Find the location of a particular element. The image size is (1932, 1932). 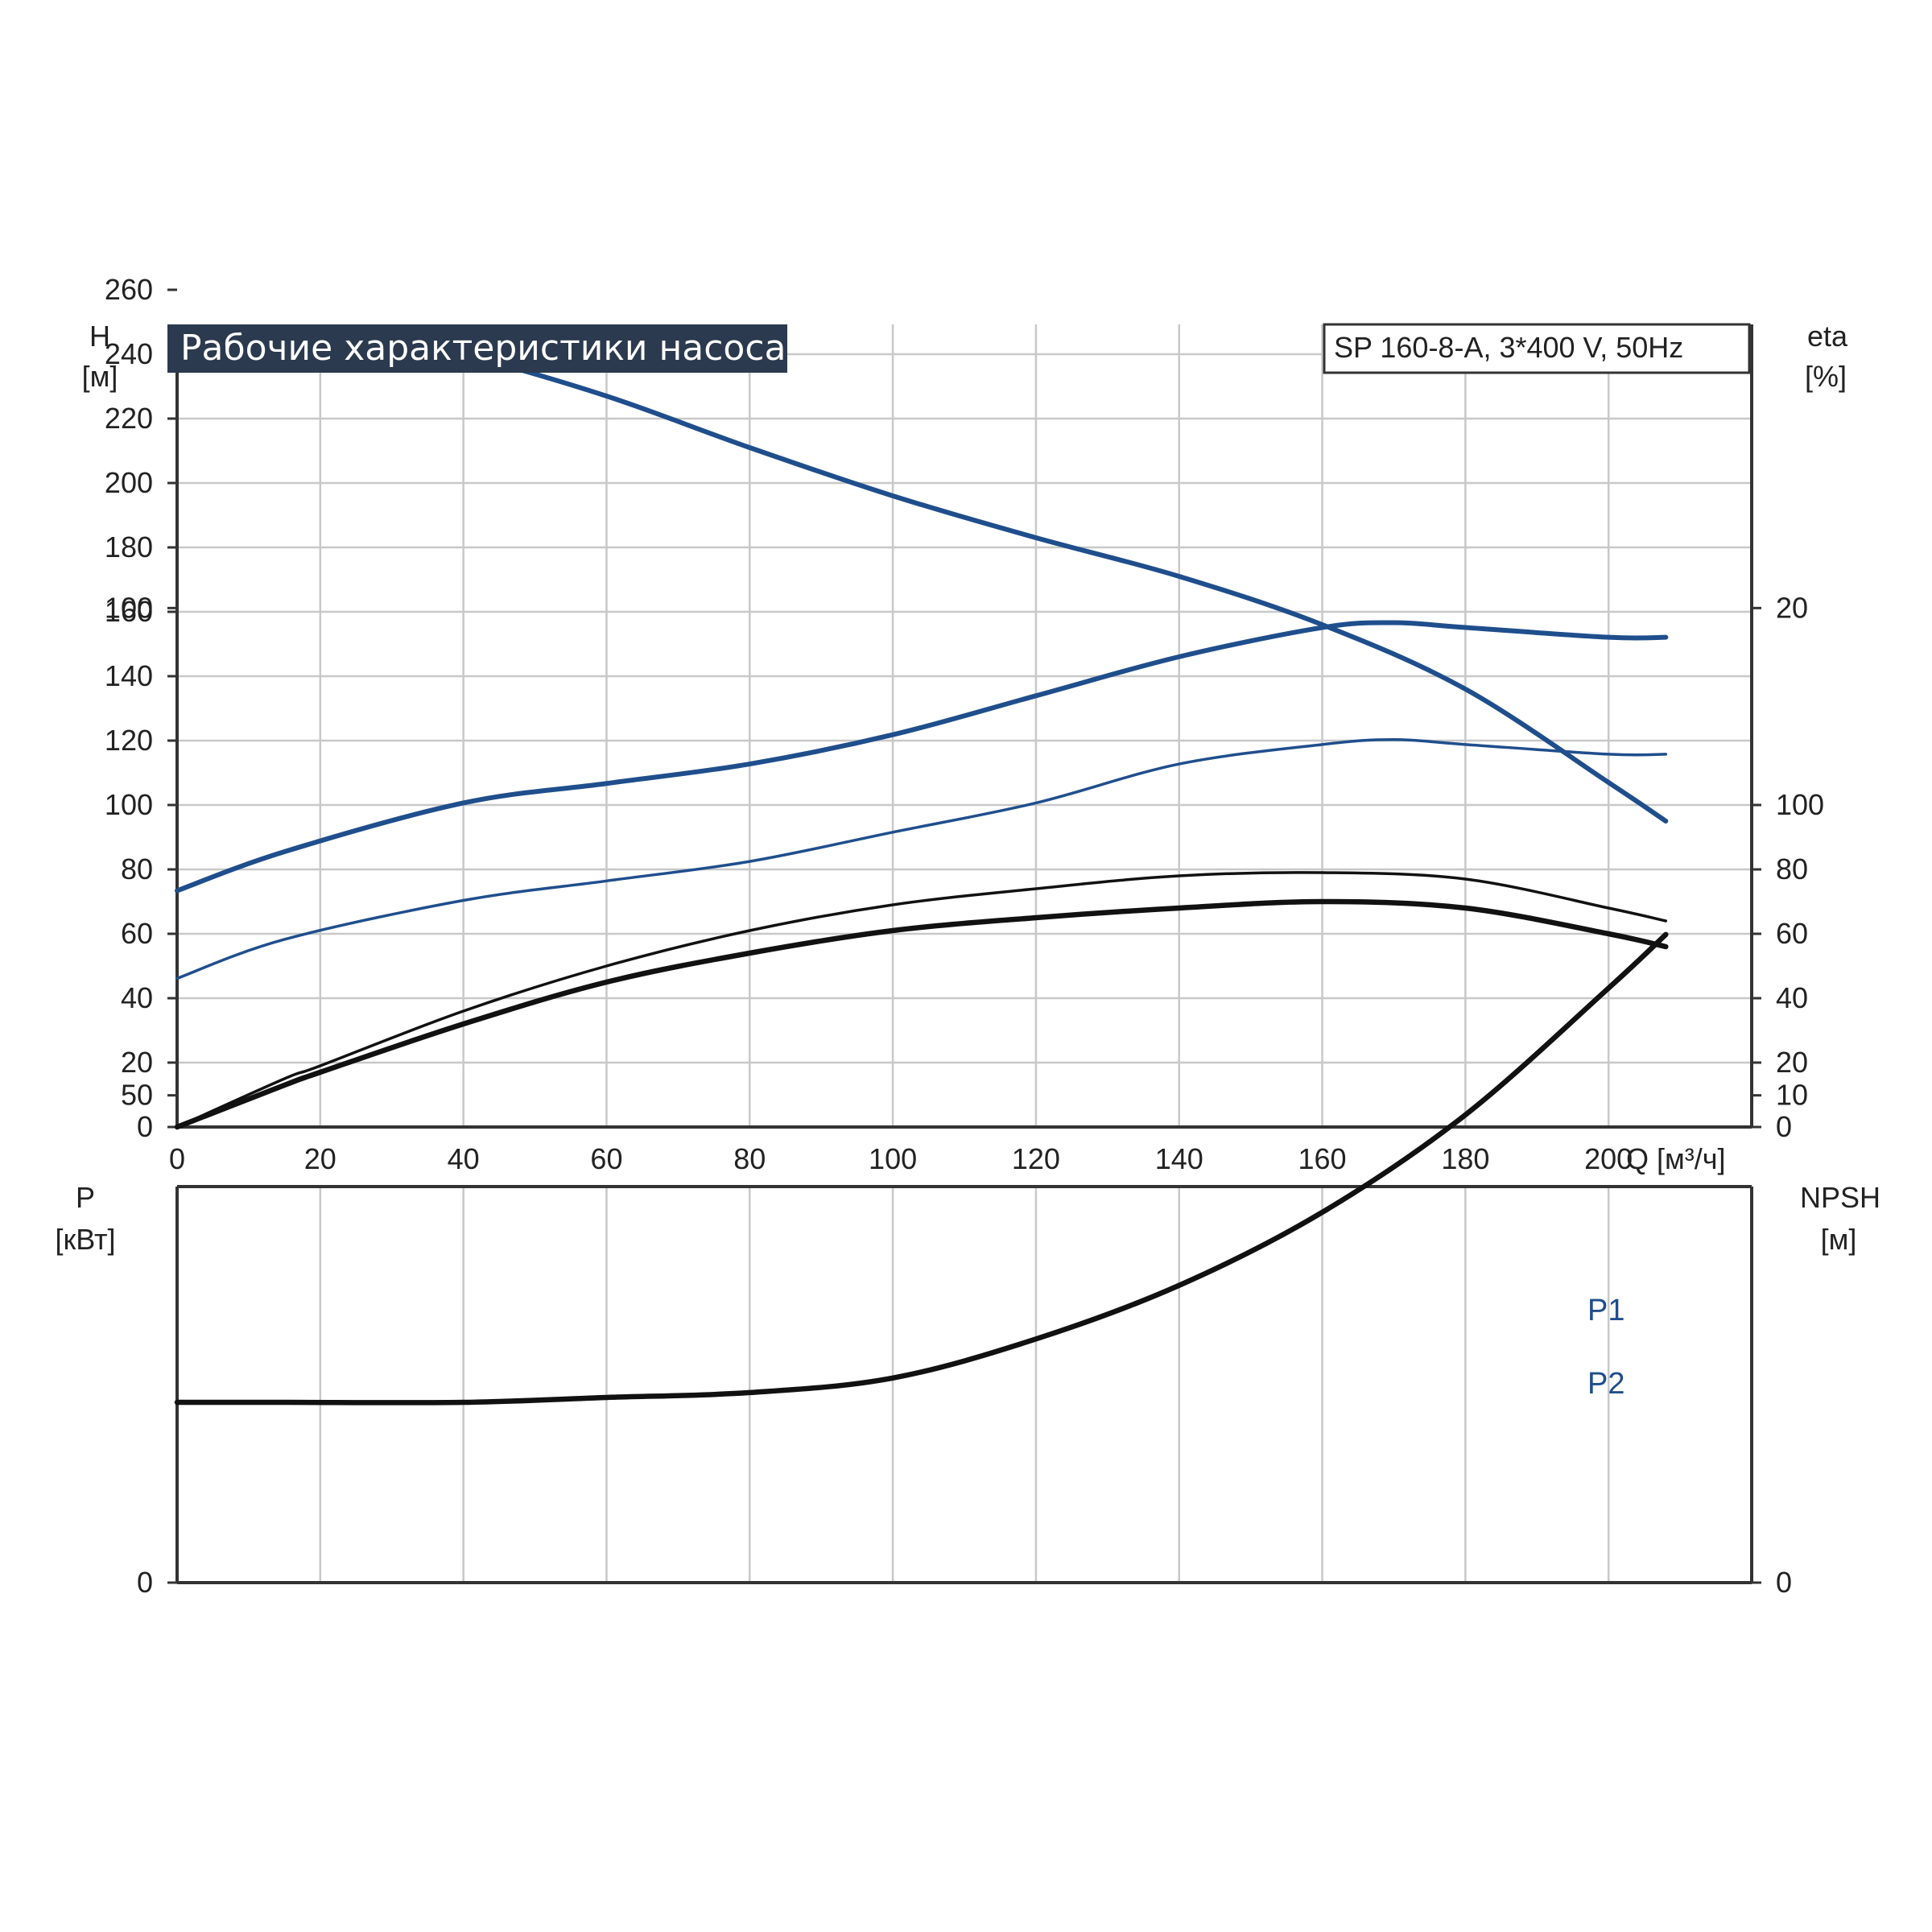

top-right-axis-label: eta is located at coordinates (1827, 336).